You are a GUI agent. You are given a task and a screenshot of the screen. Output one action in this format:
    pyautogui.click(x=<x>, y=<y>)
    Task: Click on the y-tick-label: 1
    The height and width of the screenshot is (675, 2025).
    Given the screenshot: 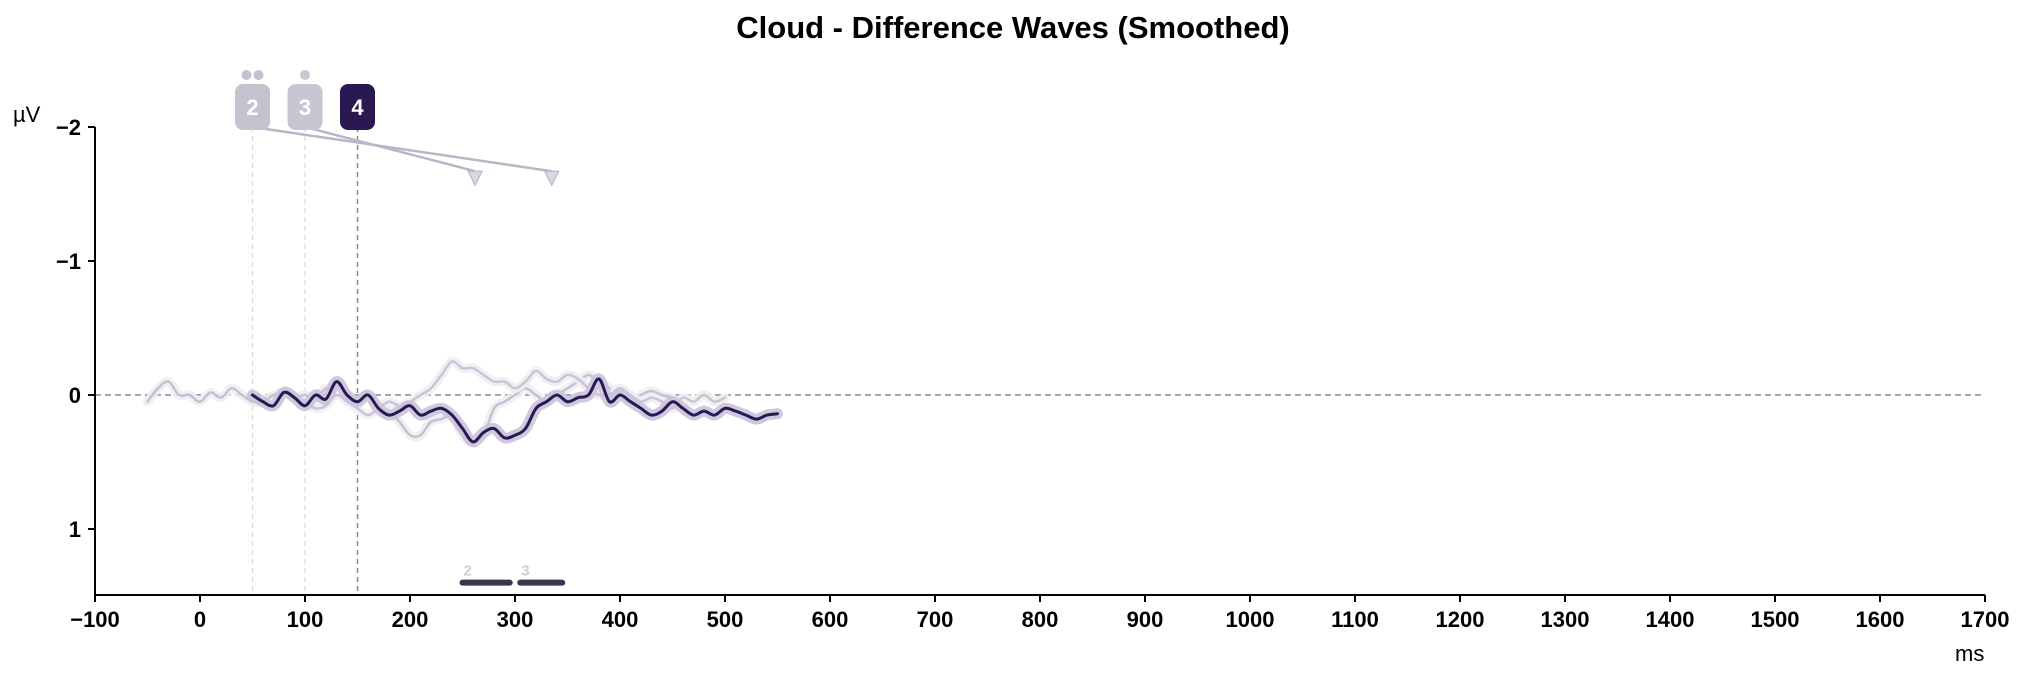 What is the action you would take?
    pyautogui.click(x=75, y=529)
    